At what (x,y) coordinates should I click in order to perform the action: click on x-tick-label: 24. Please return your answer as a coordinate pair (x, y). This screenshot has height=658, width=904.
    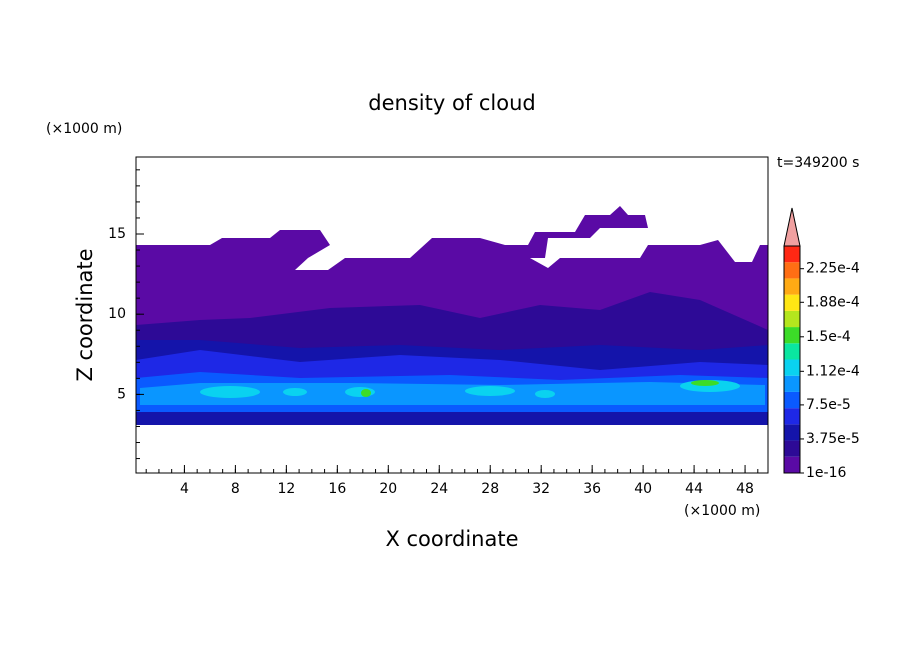
    Looking at the image, I should click on (439, 489).